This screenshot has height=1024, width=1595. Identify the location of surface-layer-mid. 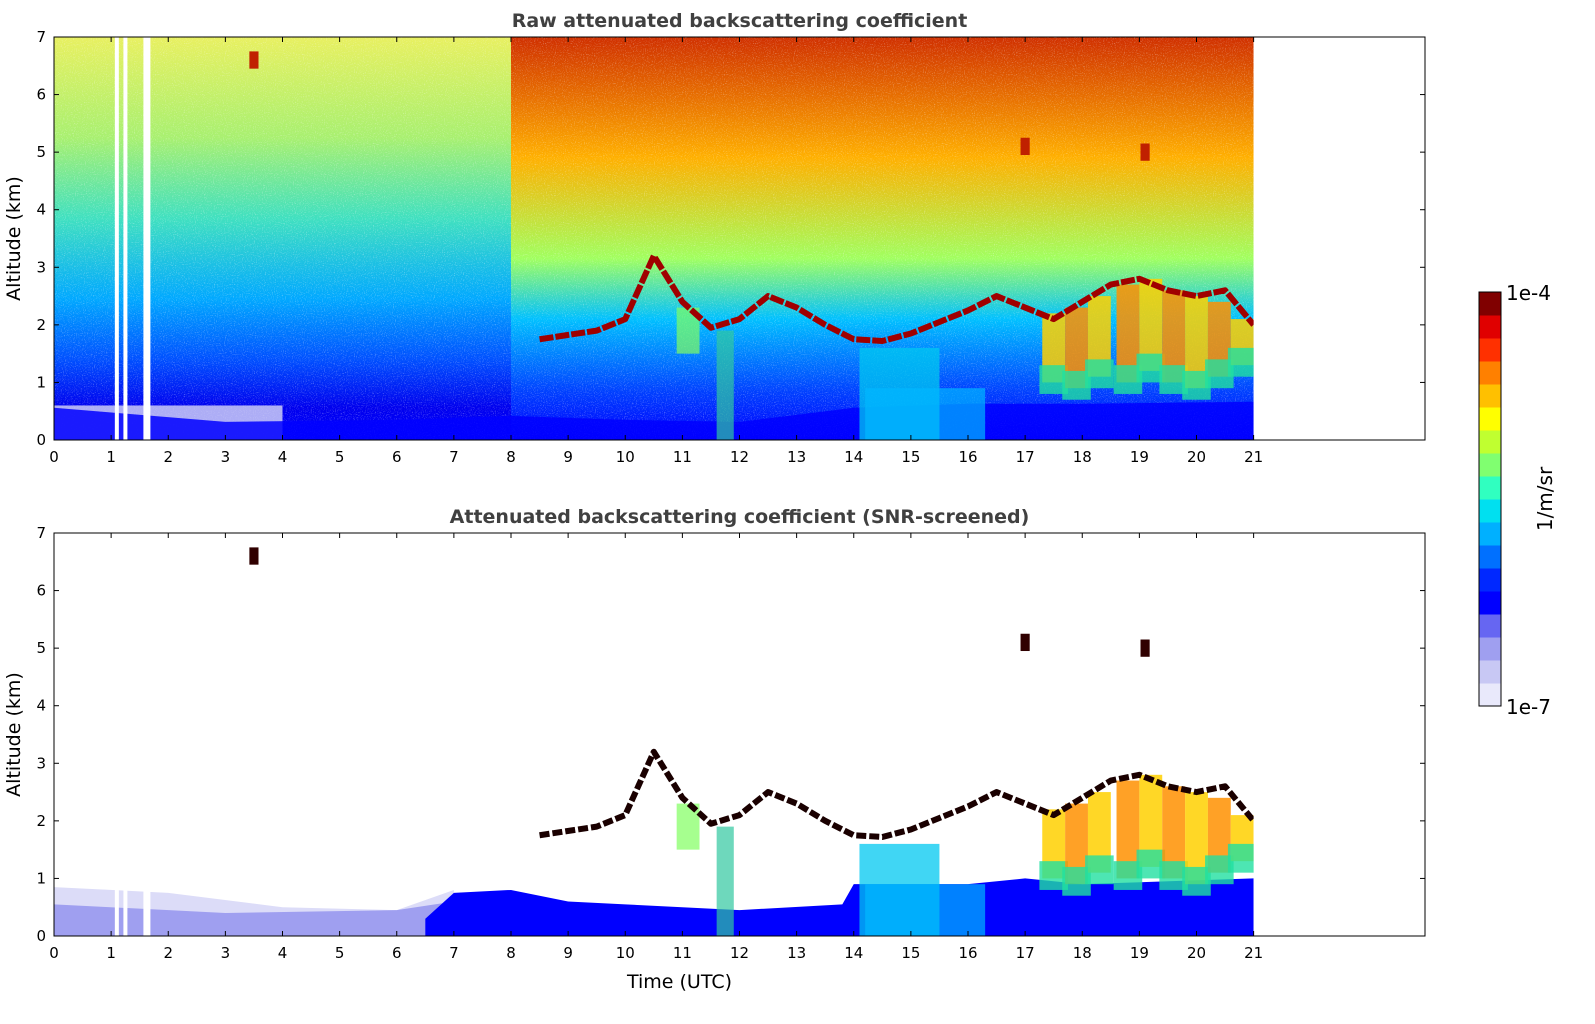
(254, 918).